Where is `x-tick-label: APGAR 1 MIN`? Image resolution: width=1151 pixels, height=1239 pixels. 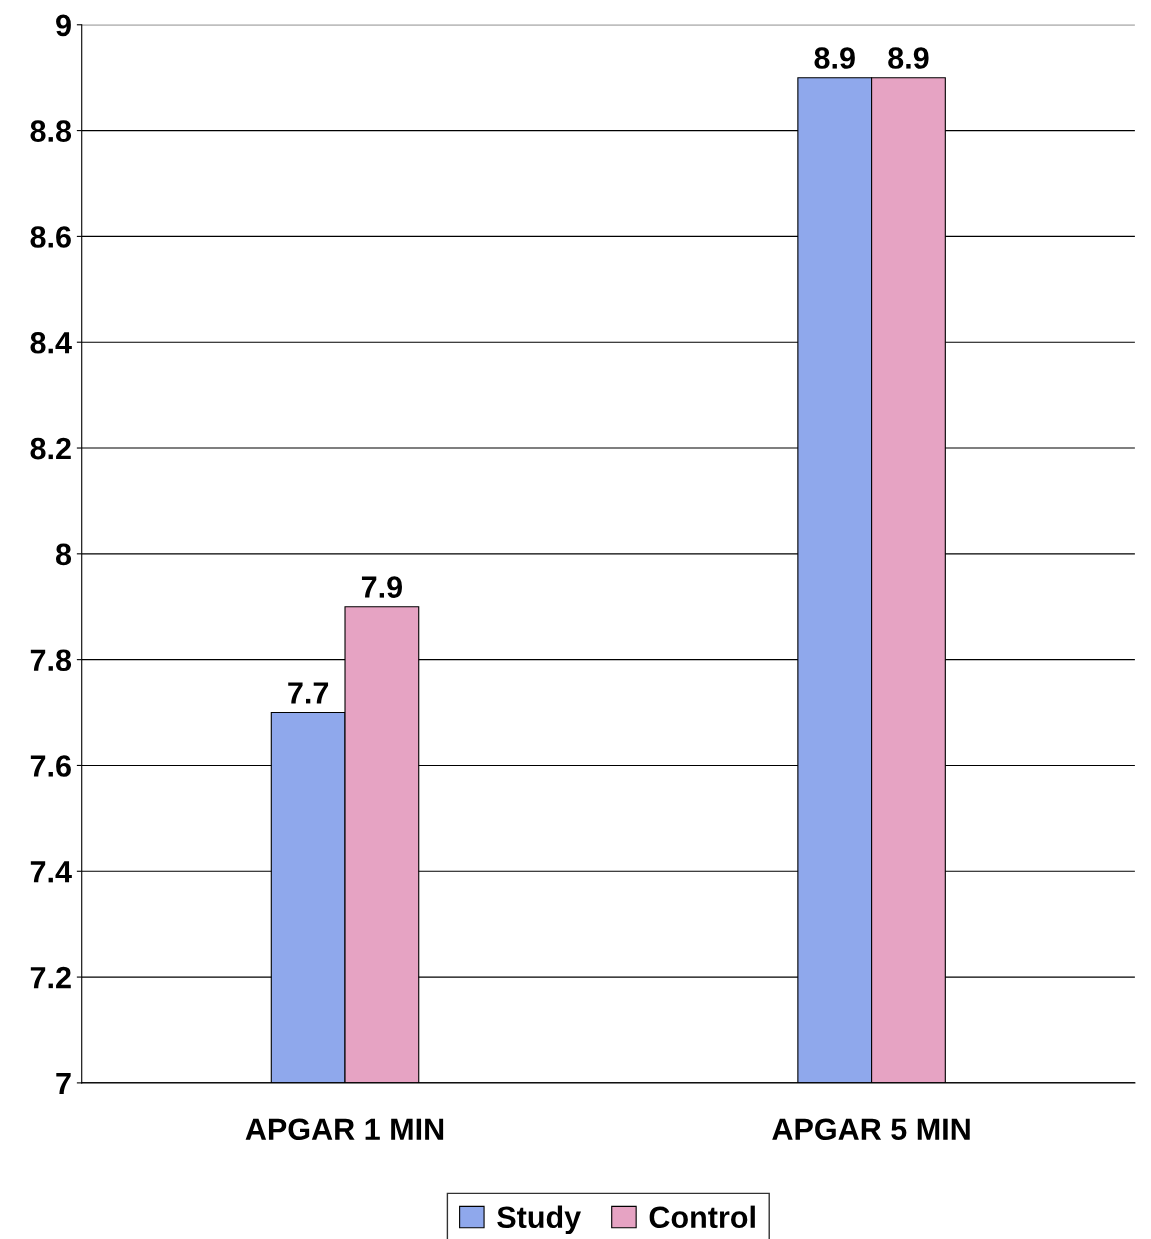
x-tick-label: APGAR 1 MIN is located at coordinates (344, 1129).